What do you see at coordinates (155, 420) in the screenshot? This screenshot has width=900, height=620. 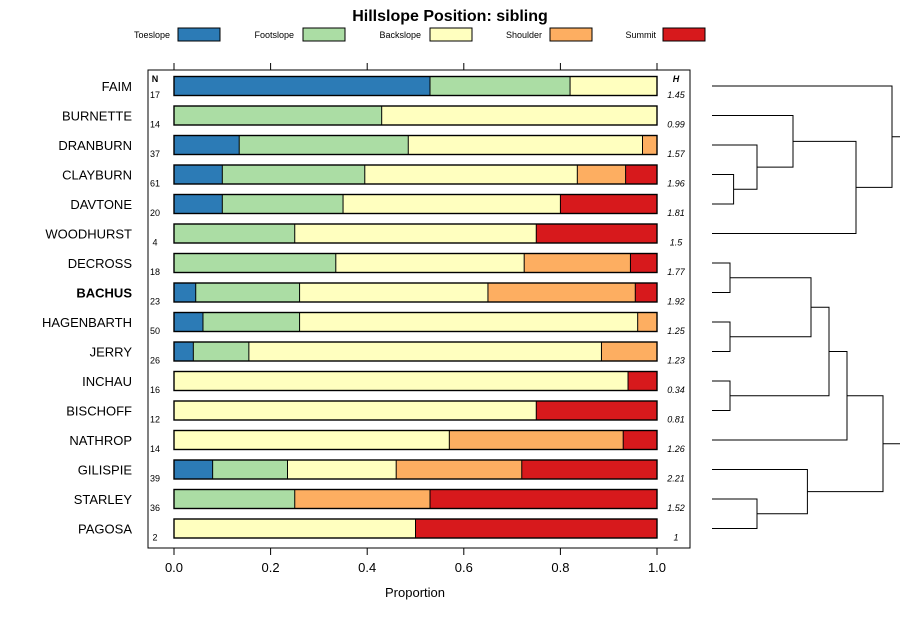 I see `row-n-bischoff: 12` at bounding box center [155, 420].